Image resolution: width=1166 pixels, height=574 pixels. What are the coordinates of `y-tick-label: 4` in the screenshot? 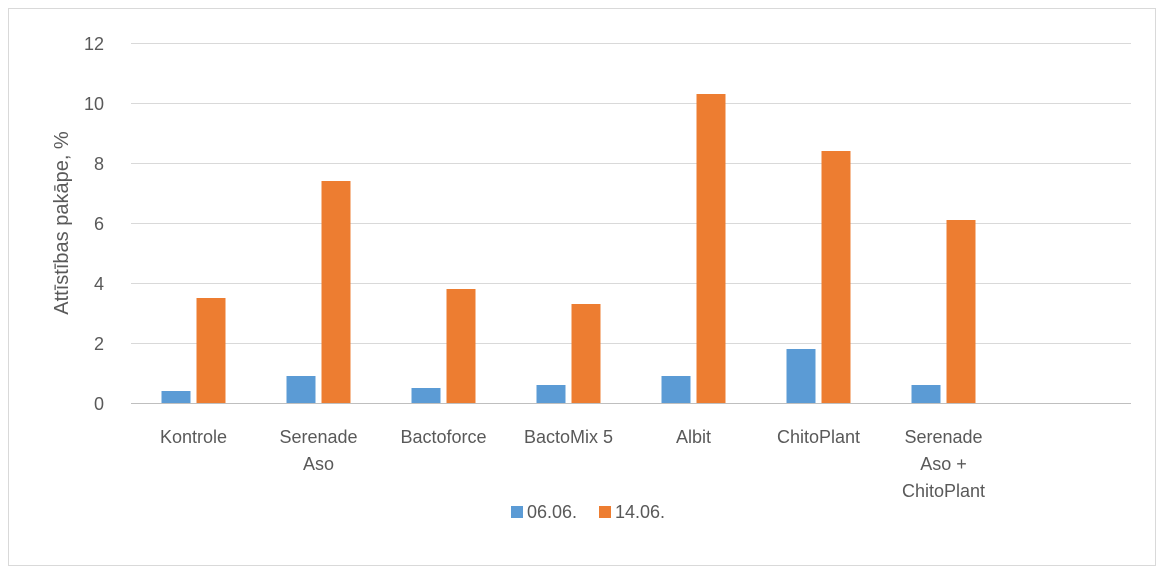 It's located at (99, 284).